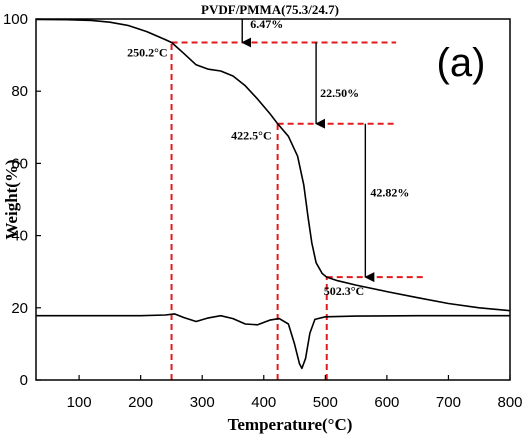  Describe the element at coordinates (448, 402) in the screenshot. I see `x-tick-label-700: 700` at that location.